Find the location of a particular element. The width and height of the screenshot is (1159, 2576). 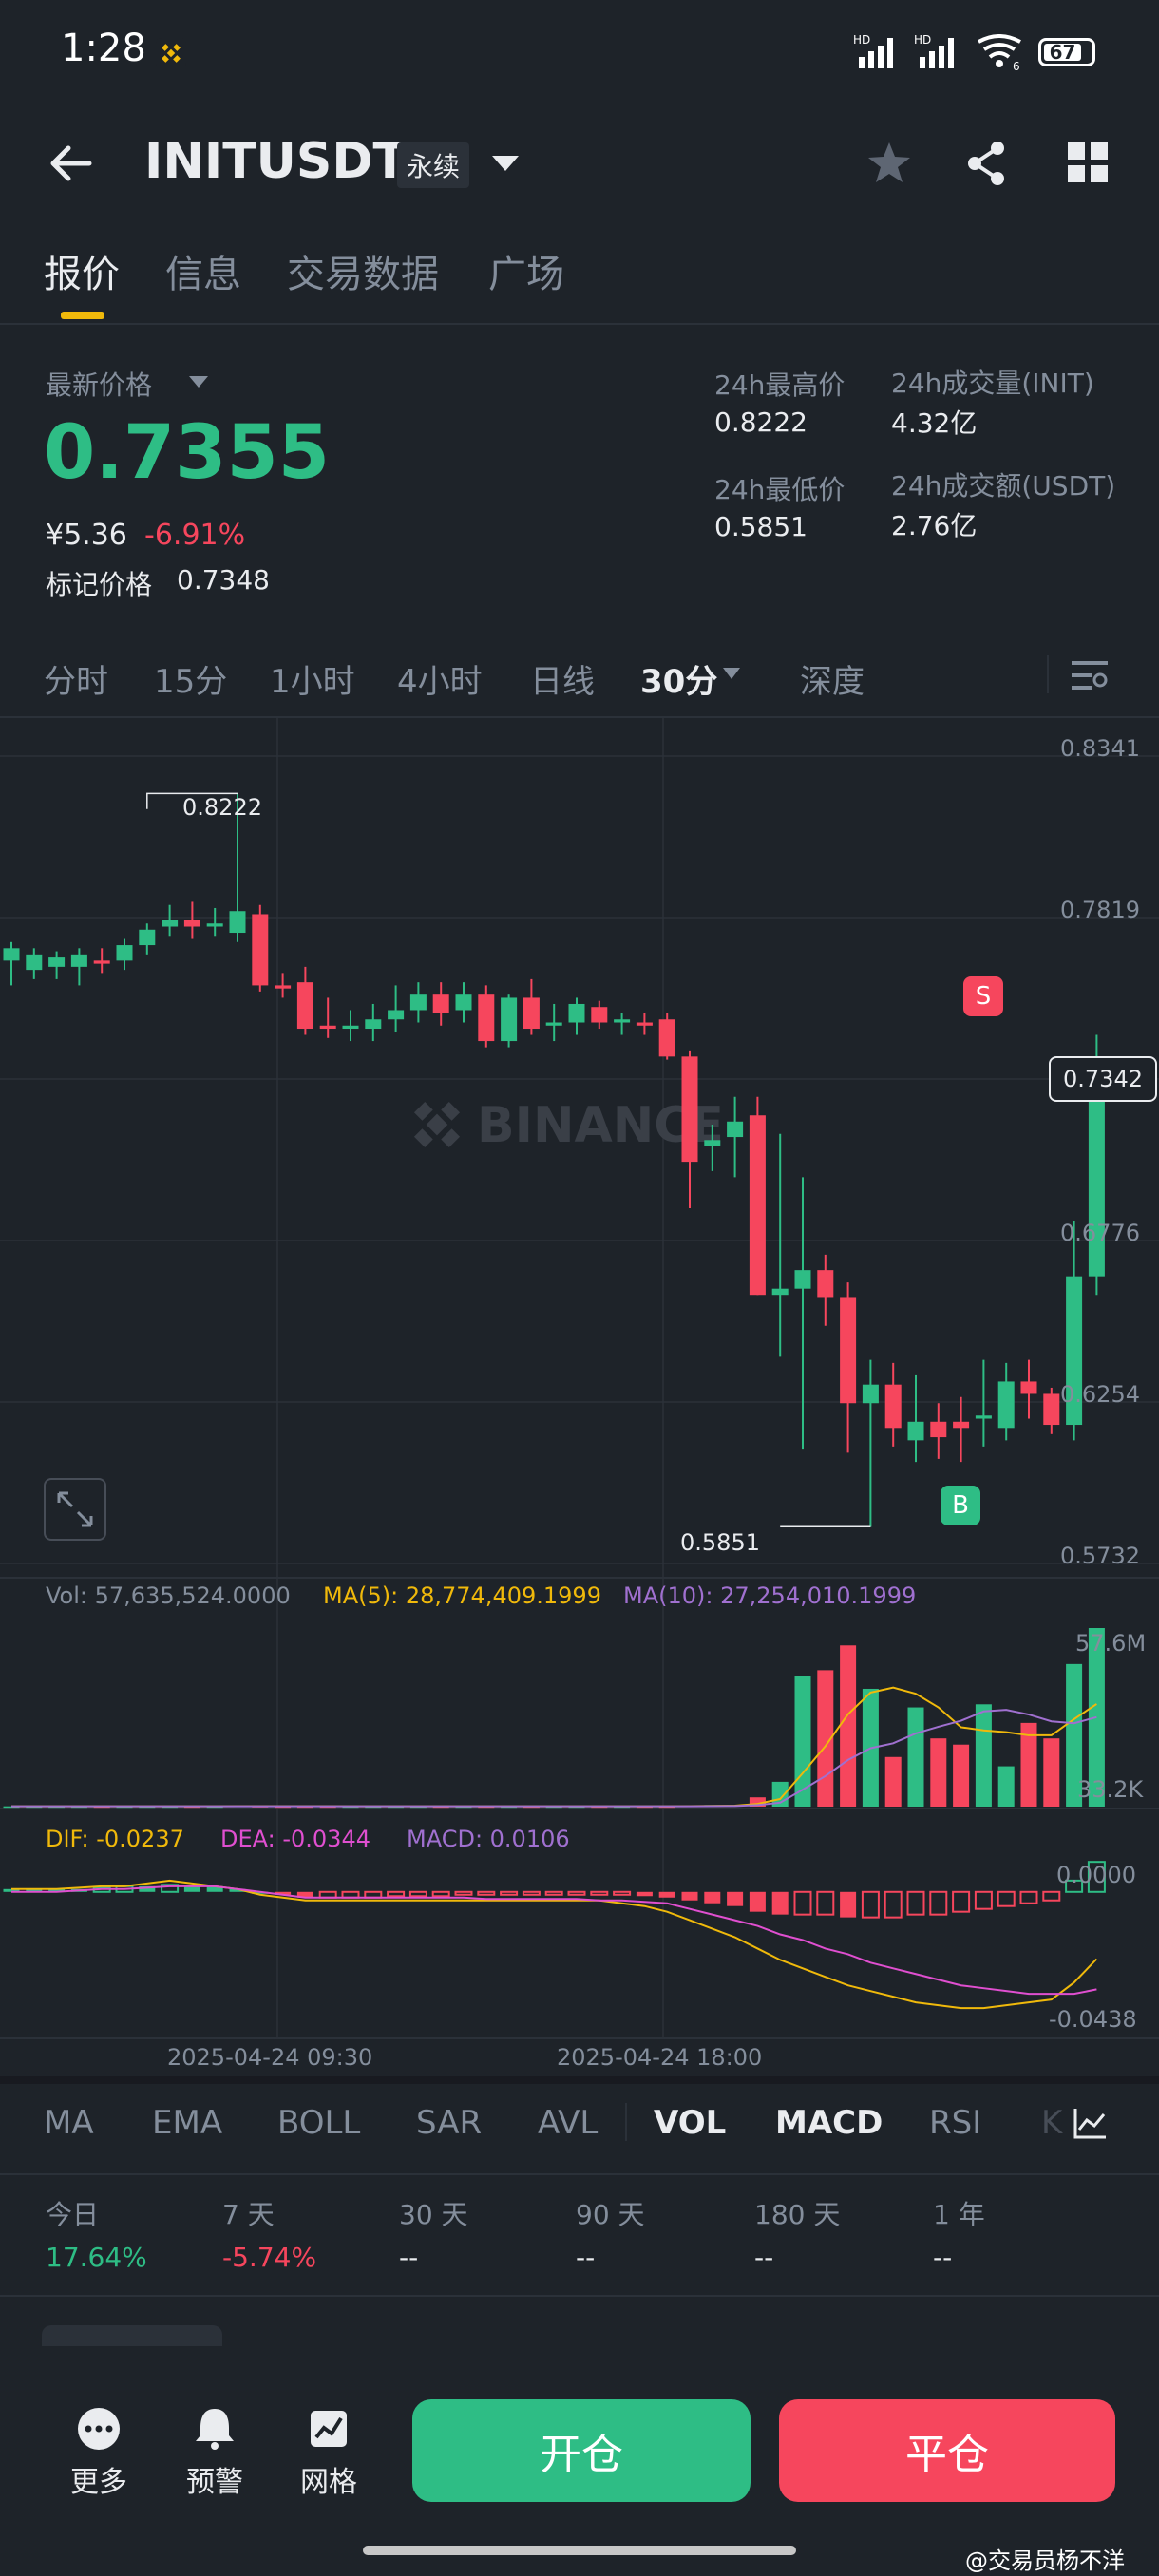

battery-icon: 67 is located at coordinates (1066, 52).